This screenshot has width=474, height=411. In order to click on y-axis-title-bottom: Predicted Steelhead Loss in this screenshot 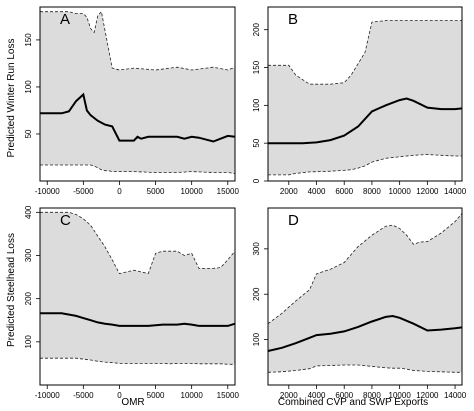, I will do `click(11, 290)`.